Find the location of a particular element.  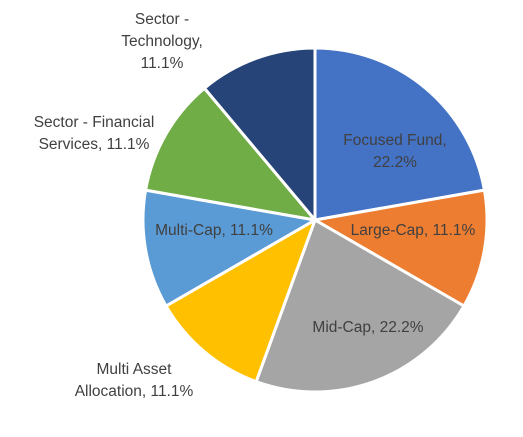

data-label-sector-technology: Sector - Technology, 11.1% is located at coordinates (162, 41).